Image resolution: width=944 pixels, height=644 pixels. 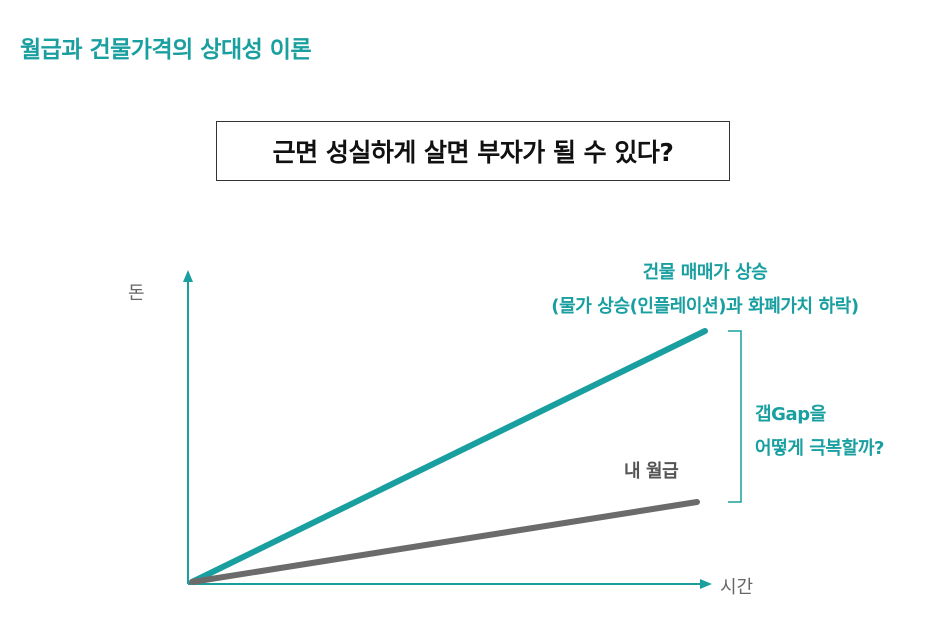 What do you see at coordinates (188, 276) in the screenshot?
I see `y-axis-arrow` at bounding box center [188, 276].